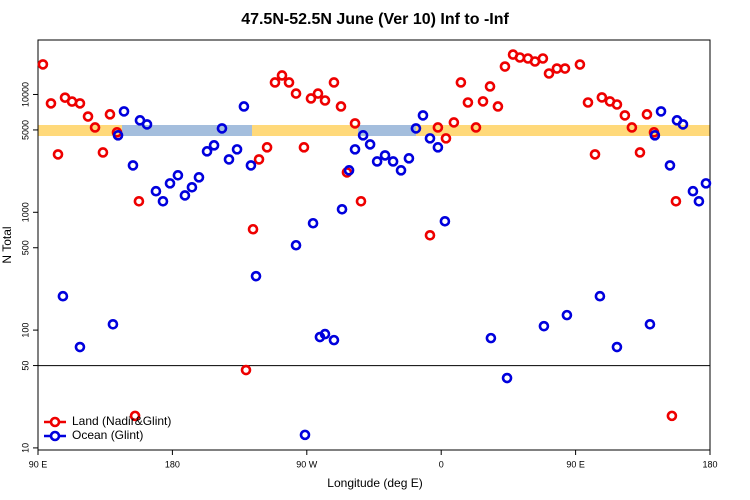 The height and width of the screenshot is (500, 750). I want to click on chart-title: 47.5N-52.5N June (Ver 10) Inf to -Inf, so click(375, 19).